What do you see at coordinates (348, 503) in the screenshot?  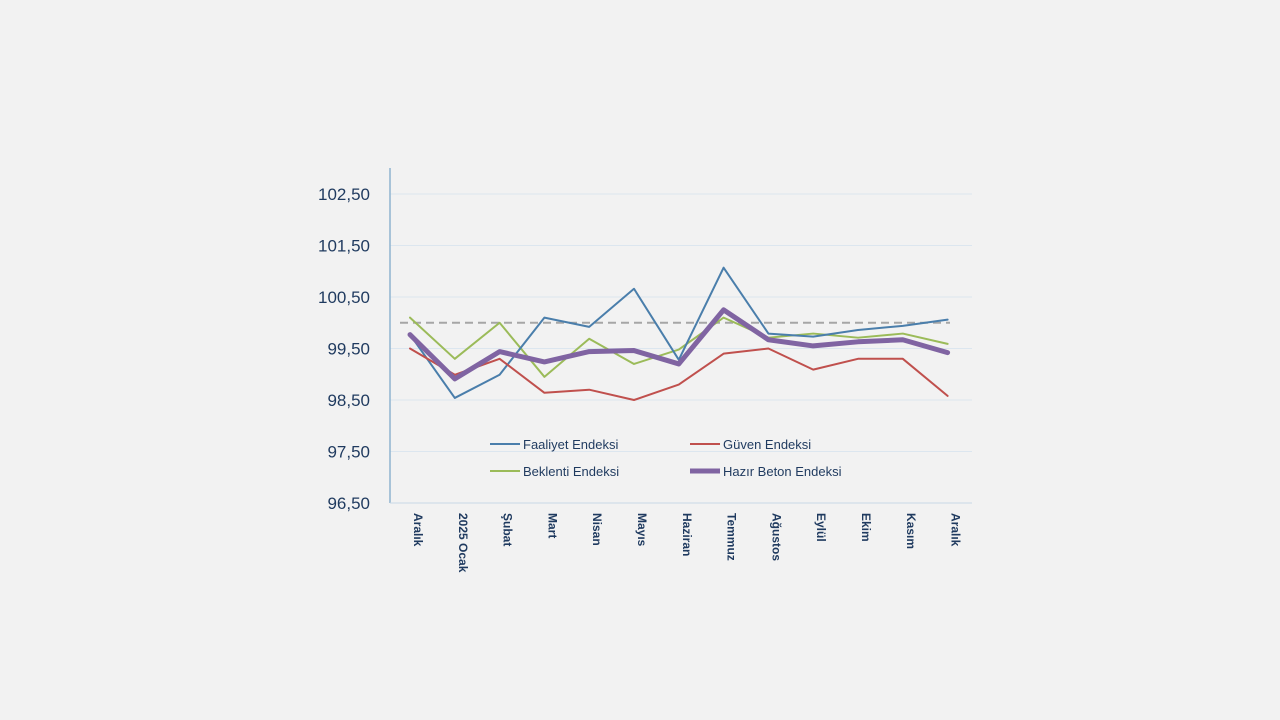 I see `y-tick-label: 96,50` at bounding box center [348, 503].